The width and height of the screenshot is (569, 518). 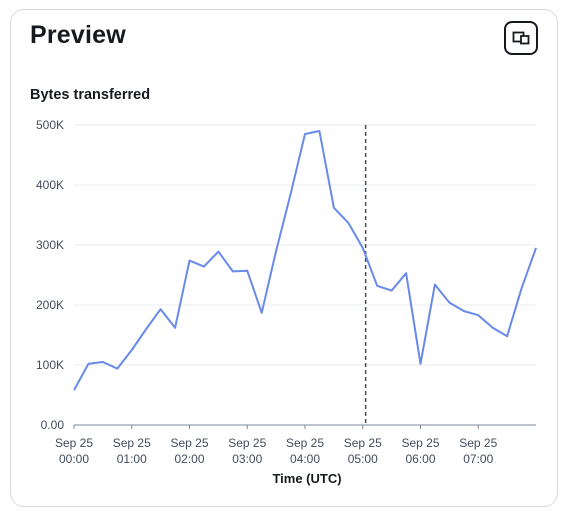 I want to click on x-tick-label: Sep 25 07:00, so click(x=478, y=451).